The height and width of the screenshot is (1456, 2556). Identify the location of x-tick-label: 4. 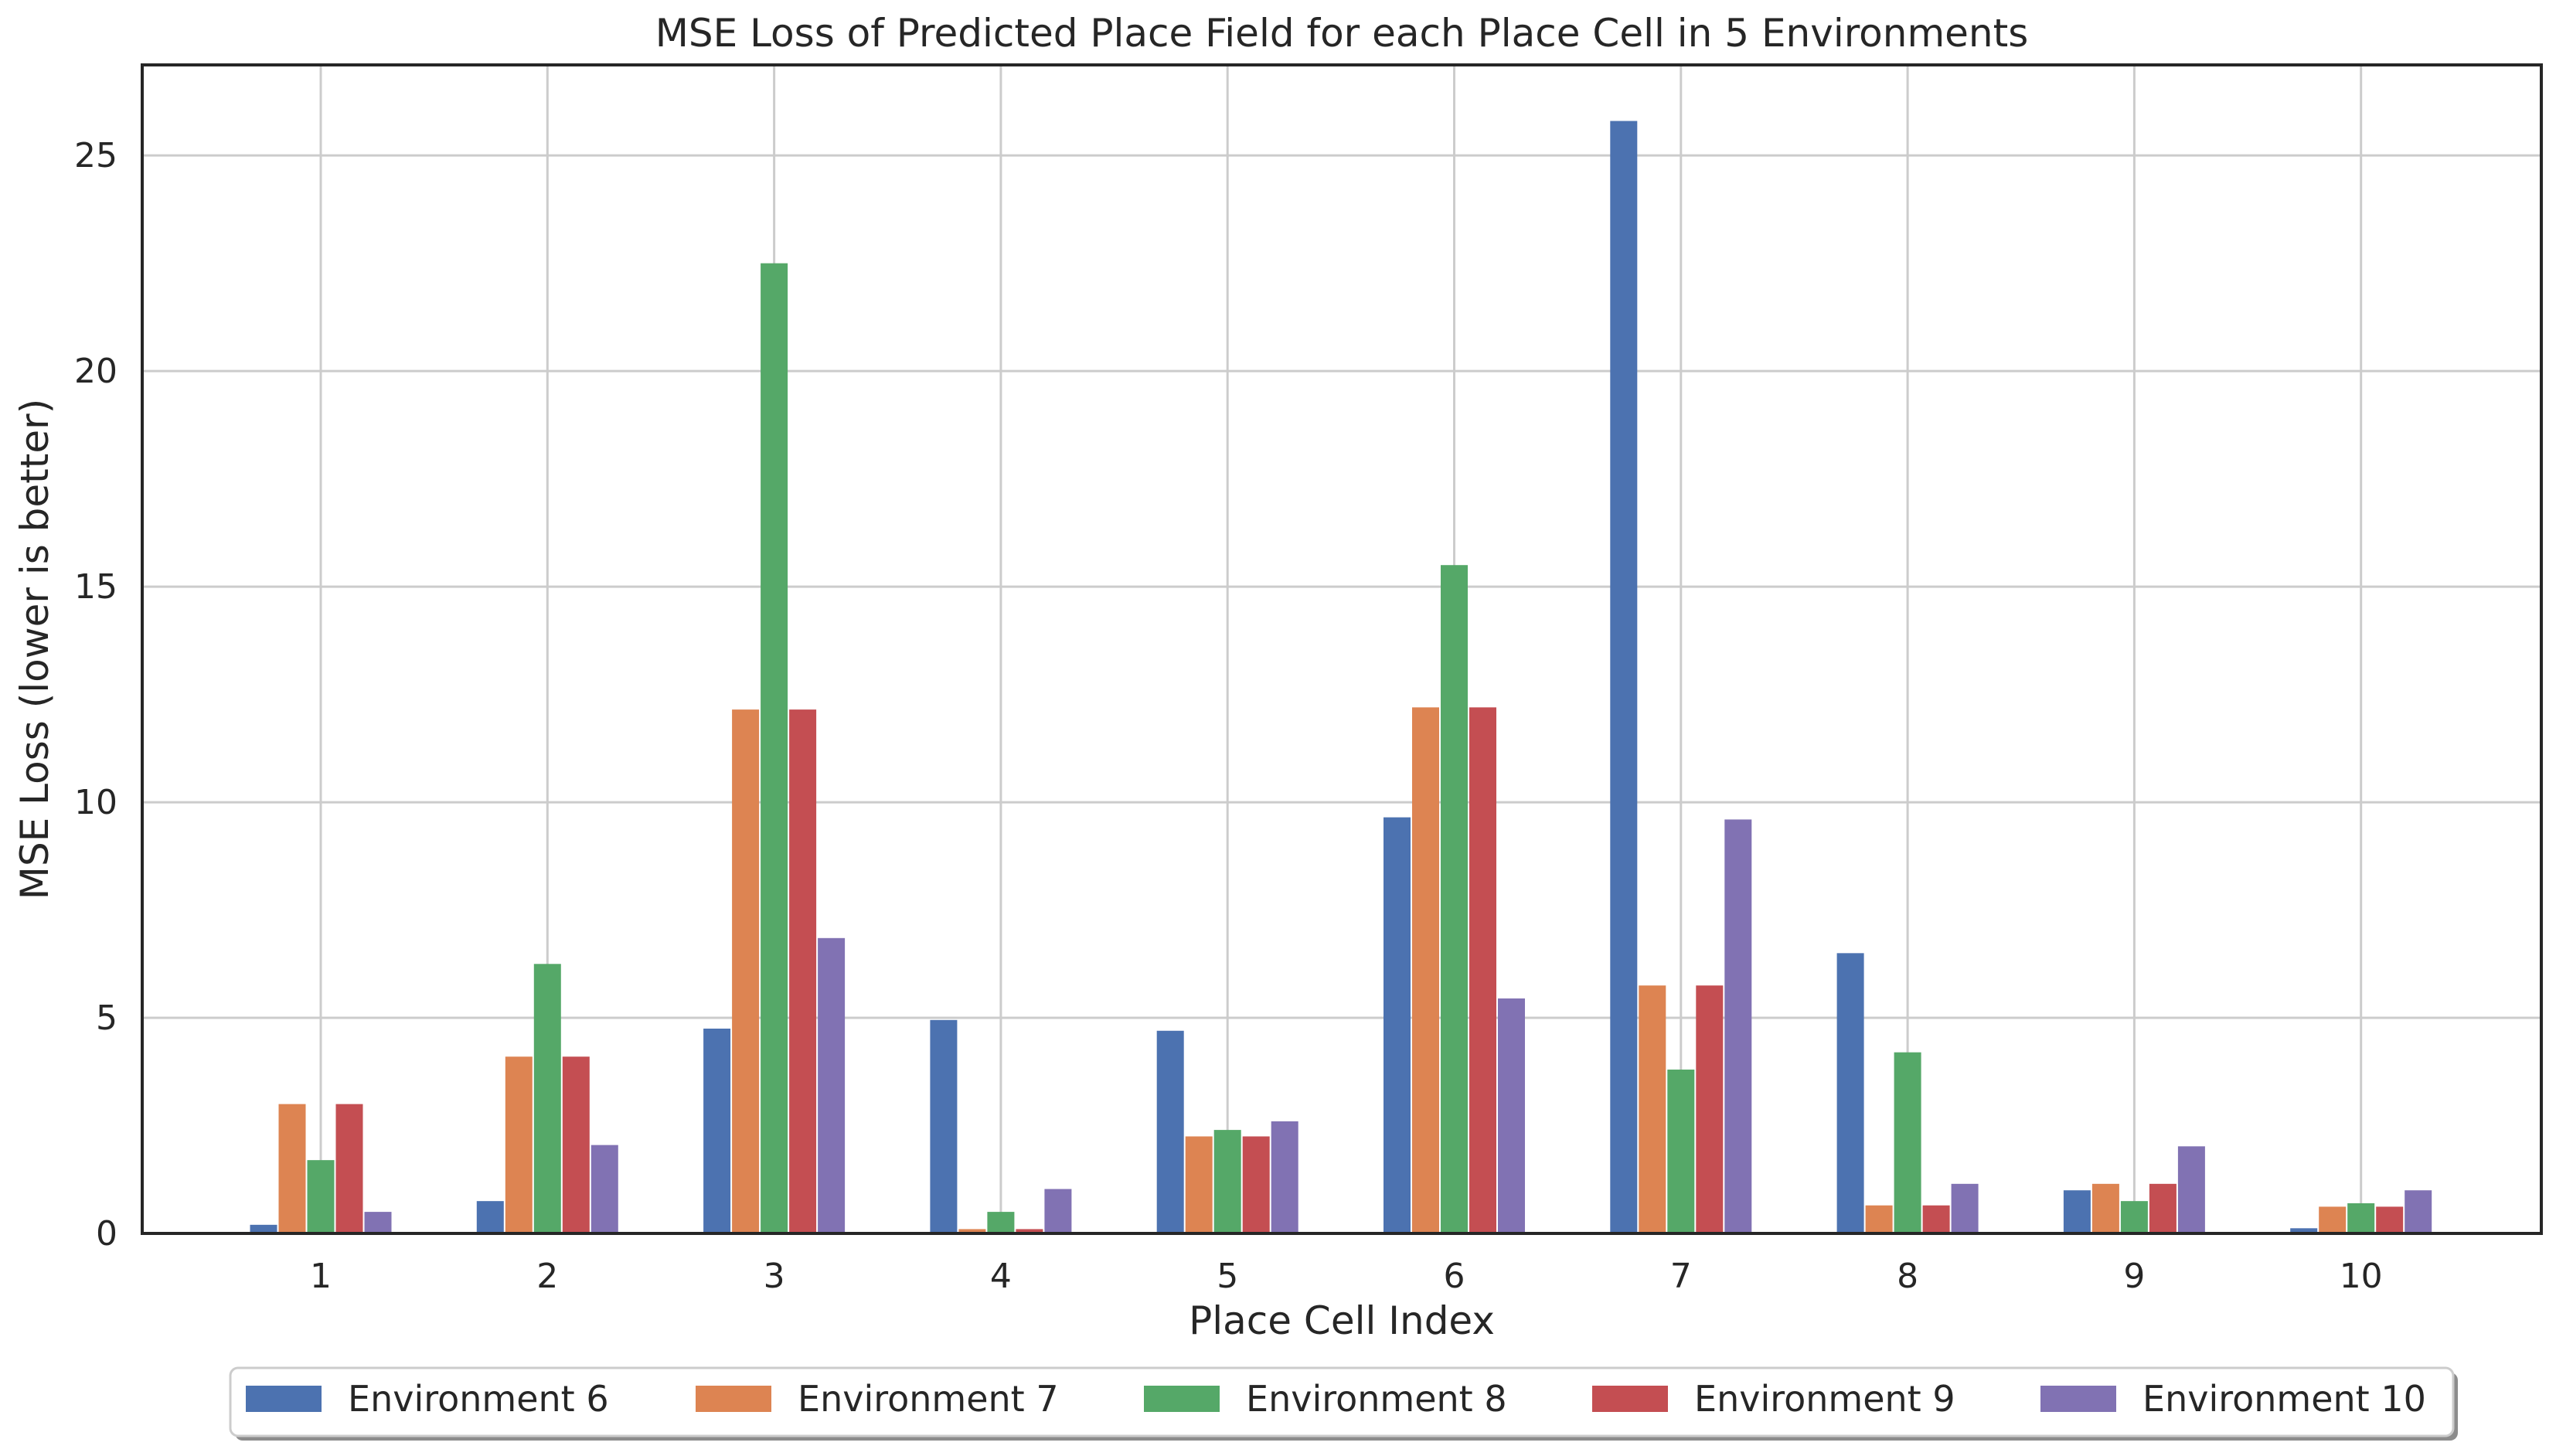
(1001, 1276).